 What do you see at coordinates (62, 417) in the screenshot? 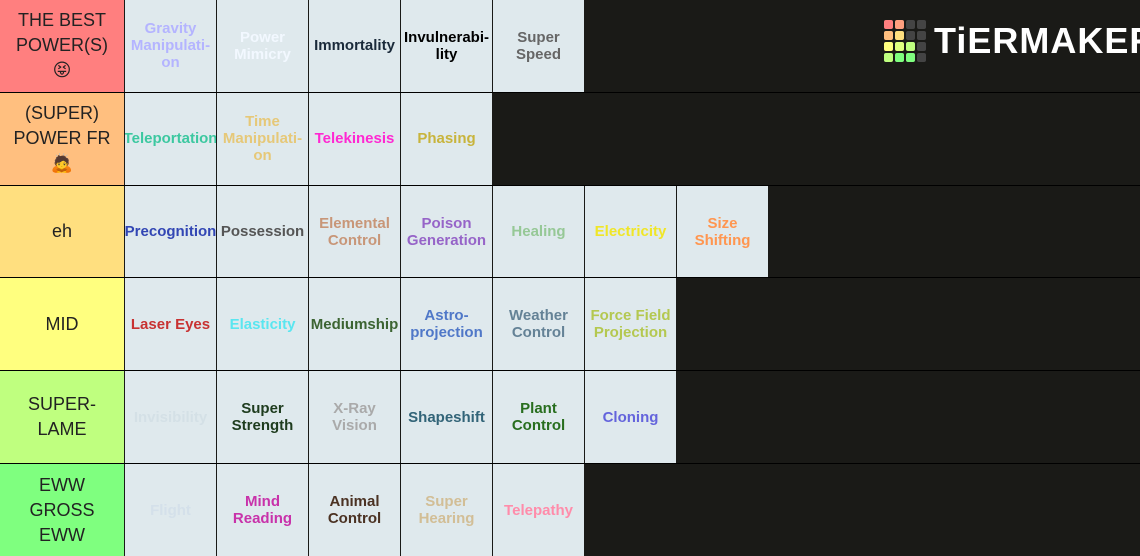
I see `tier-label: SUPER-LAME` at bounding box center [62, 417].